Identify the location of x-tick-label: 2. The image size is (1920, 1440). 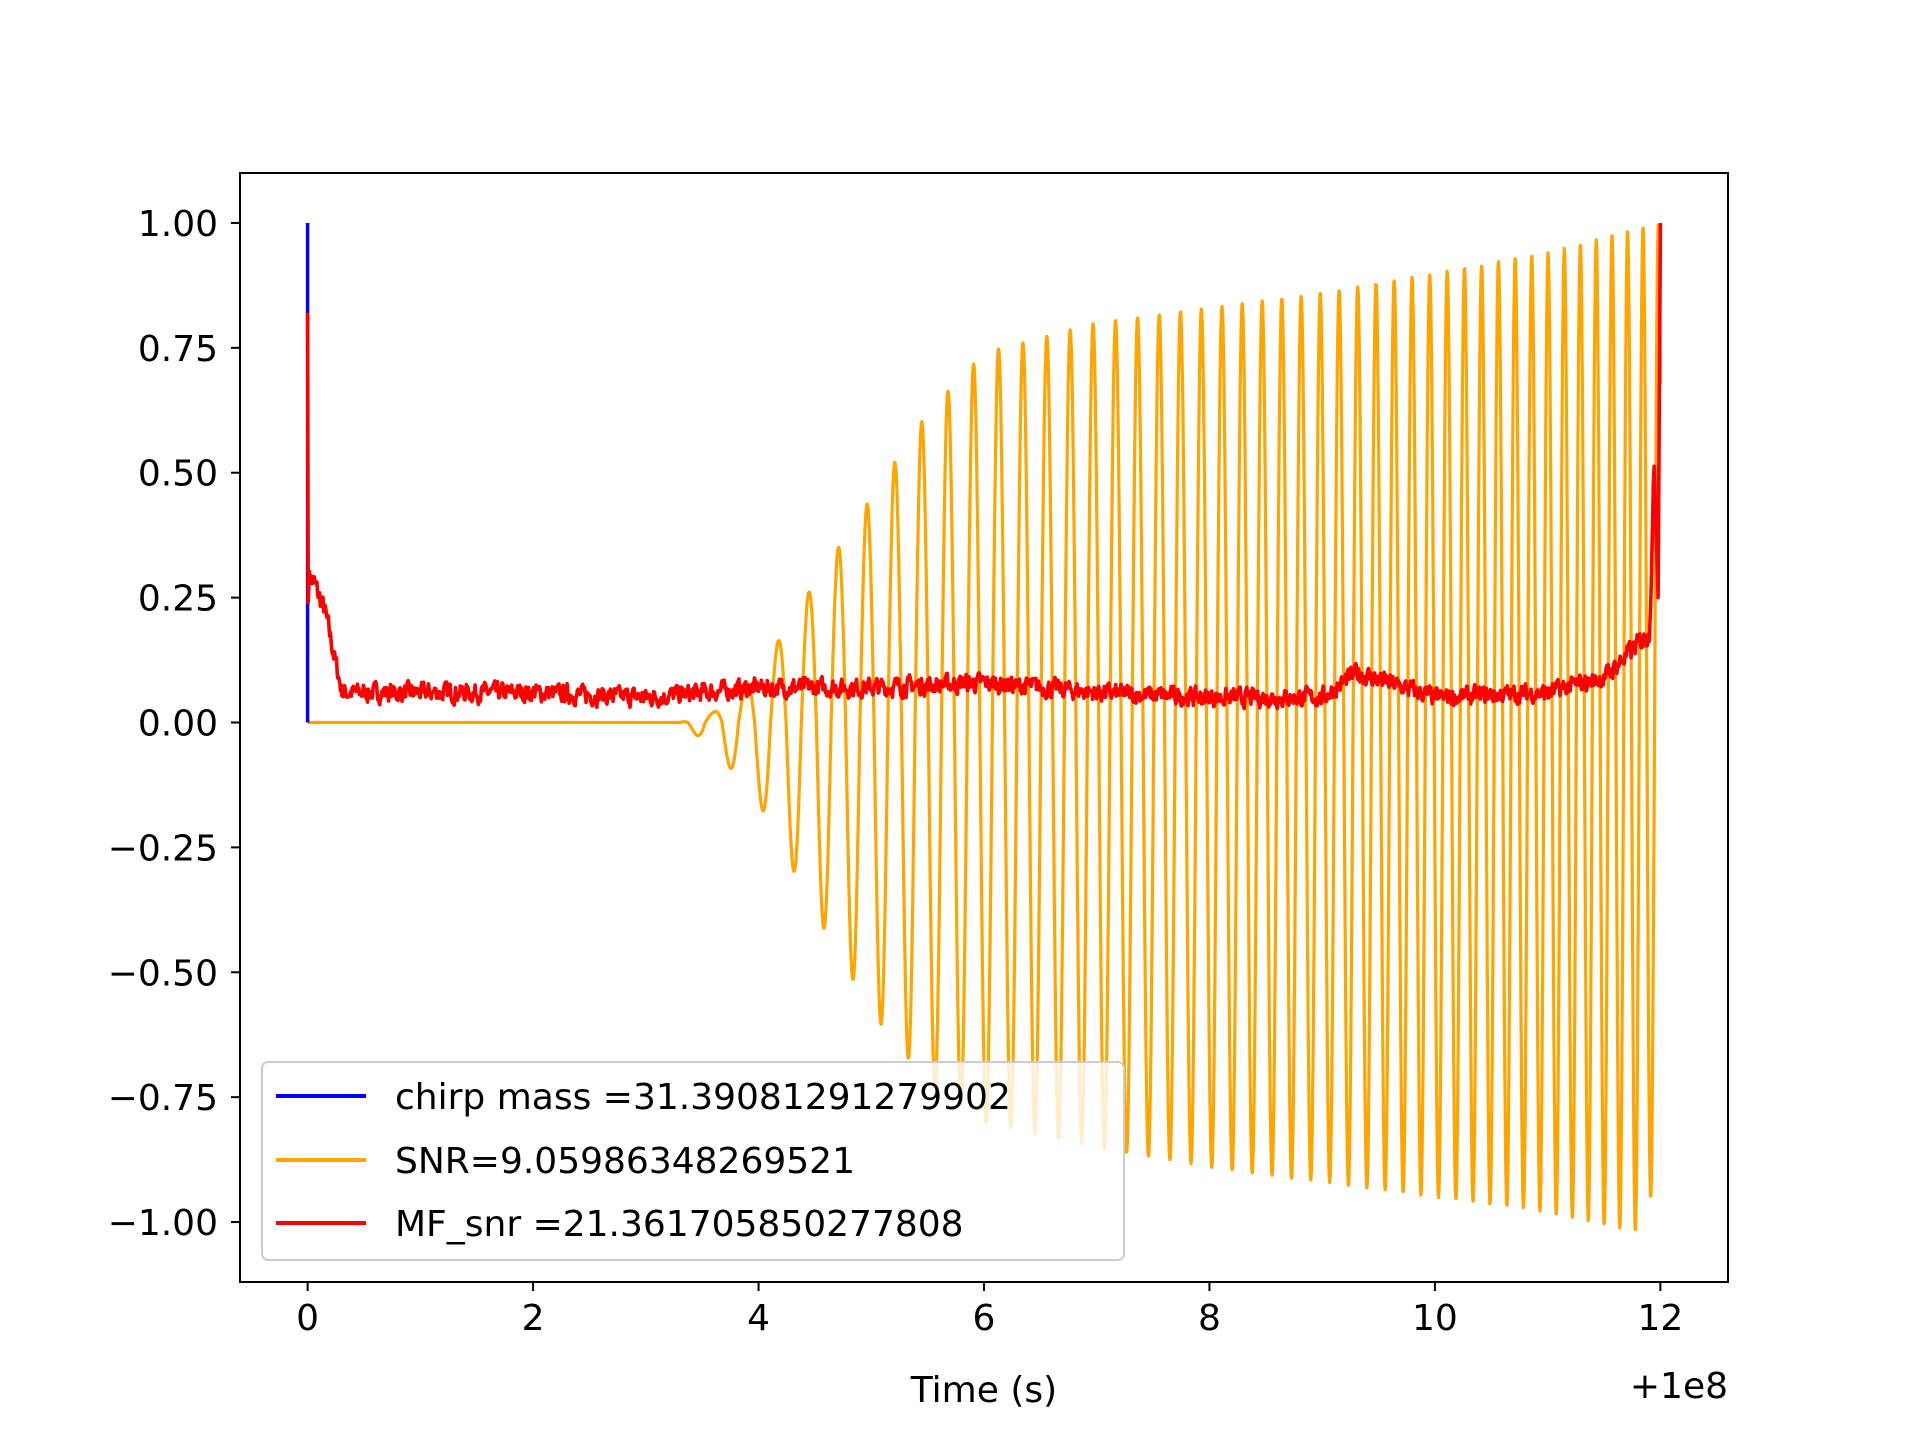
(533, 1318).